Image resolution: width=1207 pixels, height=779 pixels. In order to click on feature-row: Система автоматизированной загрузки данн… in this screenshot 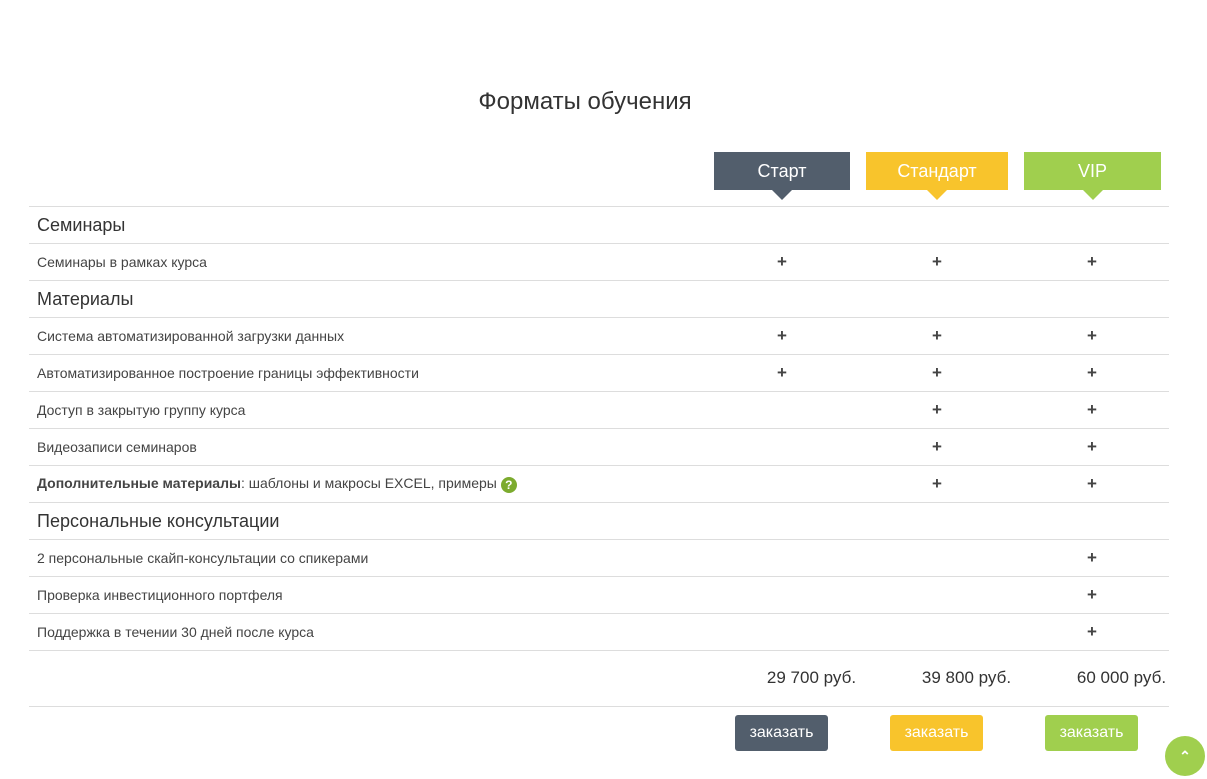, I will do `click(599, 335)`.